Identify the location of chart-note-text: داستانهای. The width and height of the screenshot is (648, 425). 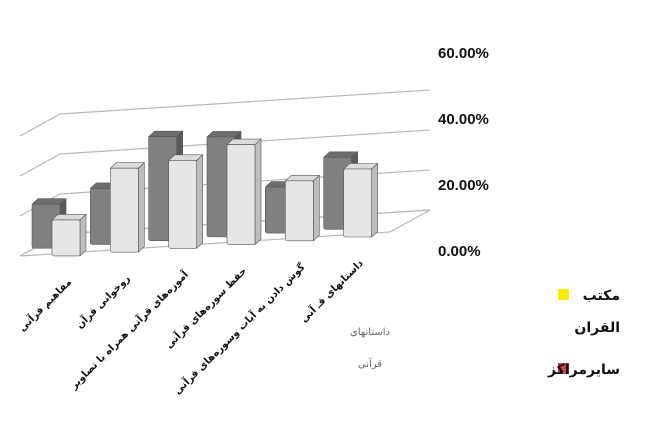
(370, 332).